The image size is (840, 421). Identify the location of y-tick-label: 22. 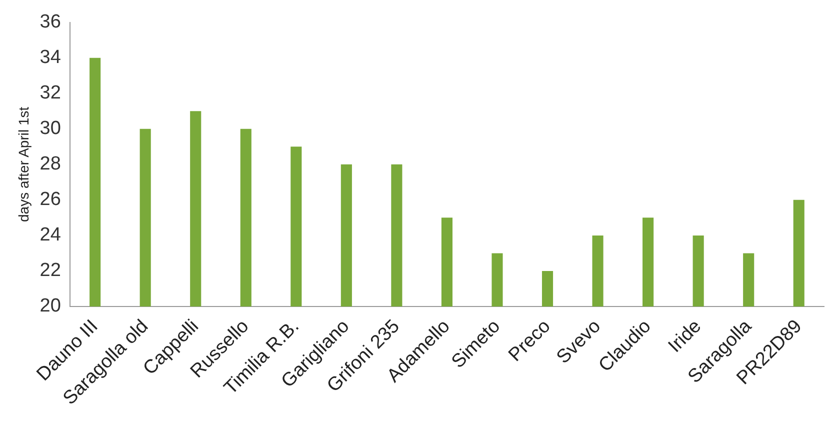
(50, 271).